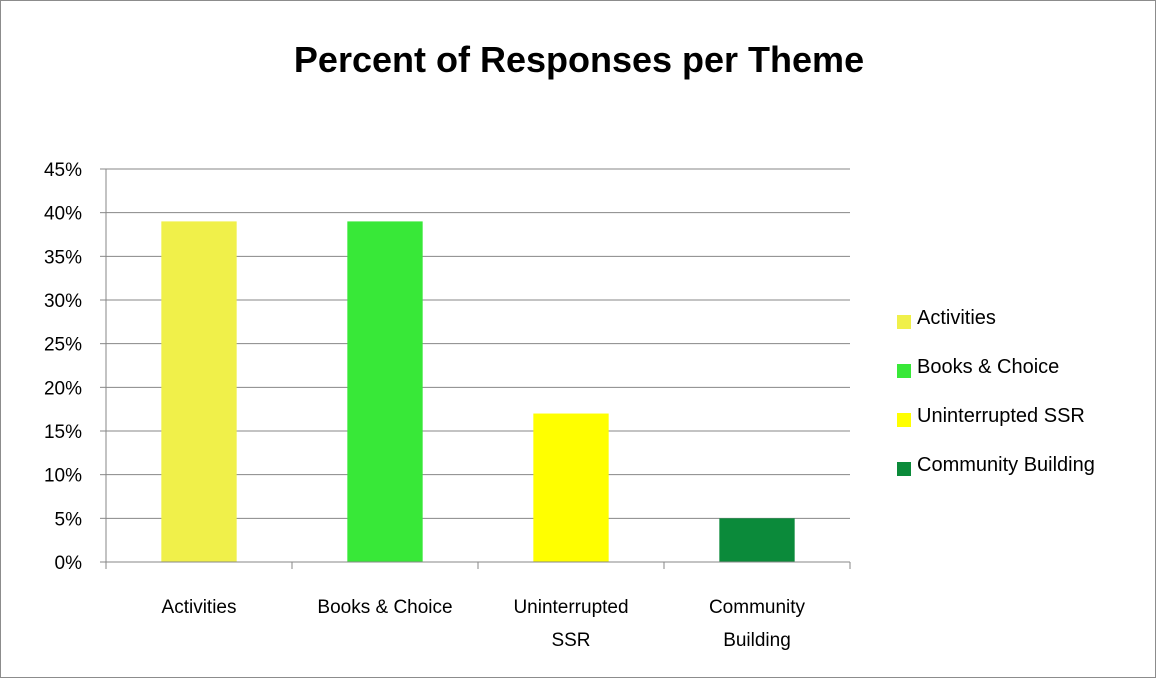 The width and height of the screenshot is (1156, 678). I want to click on y-tick-label: 40%, so click(63, 214).